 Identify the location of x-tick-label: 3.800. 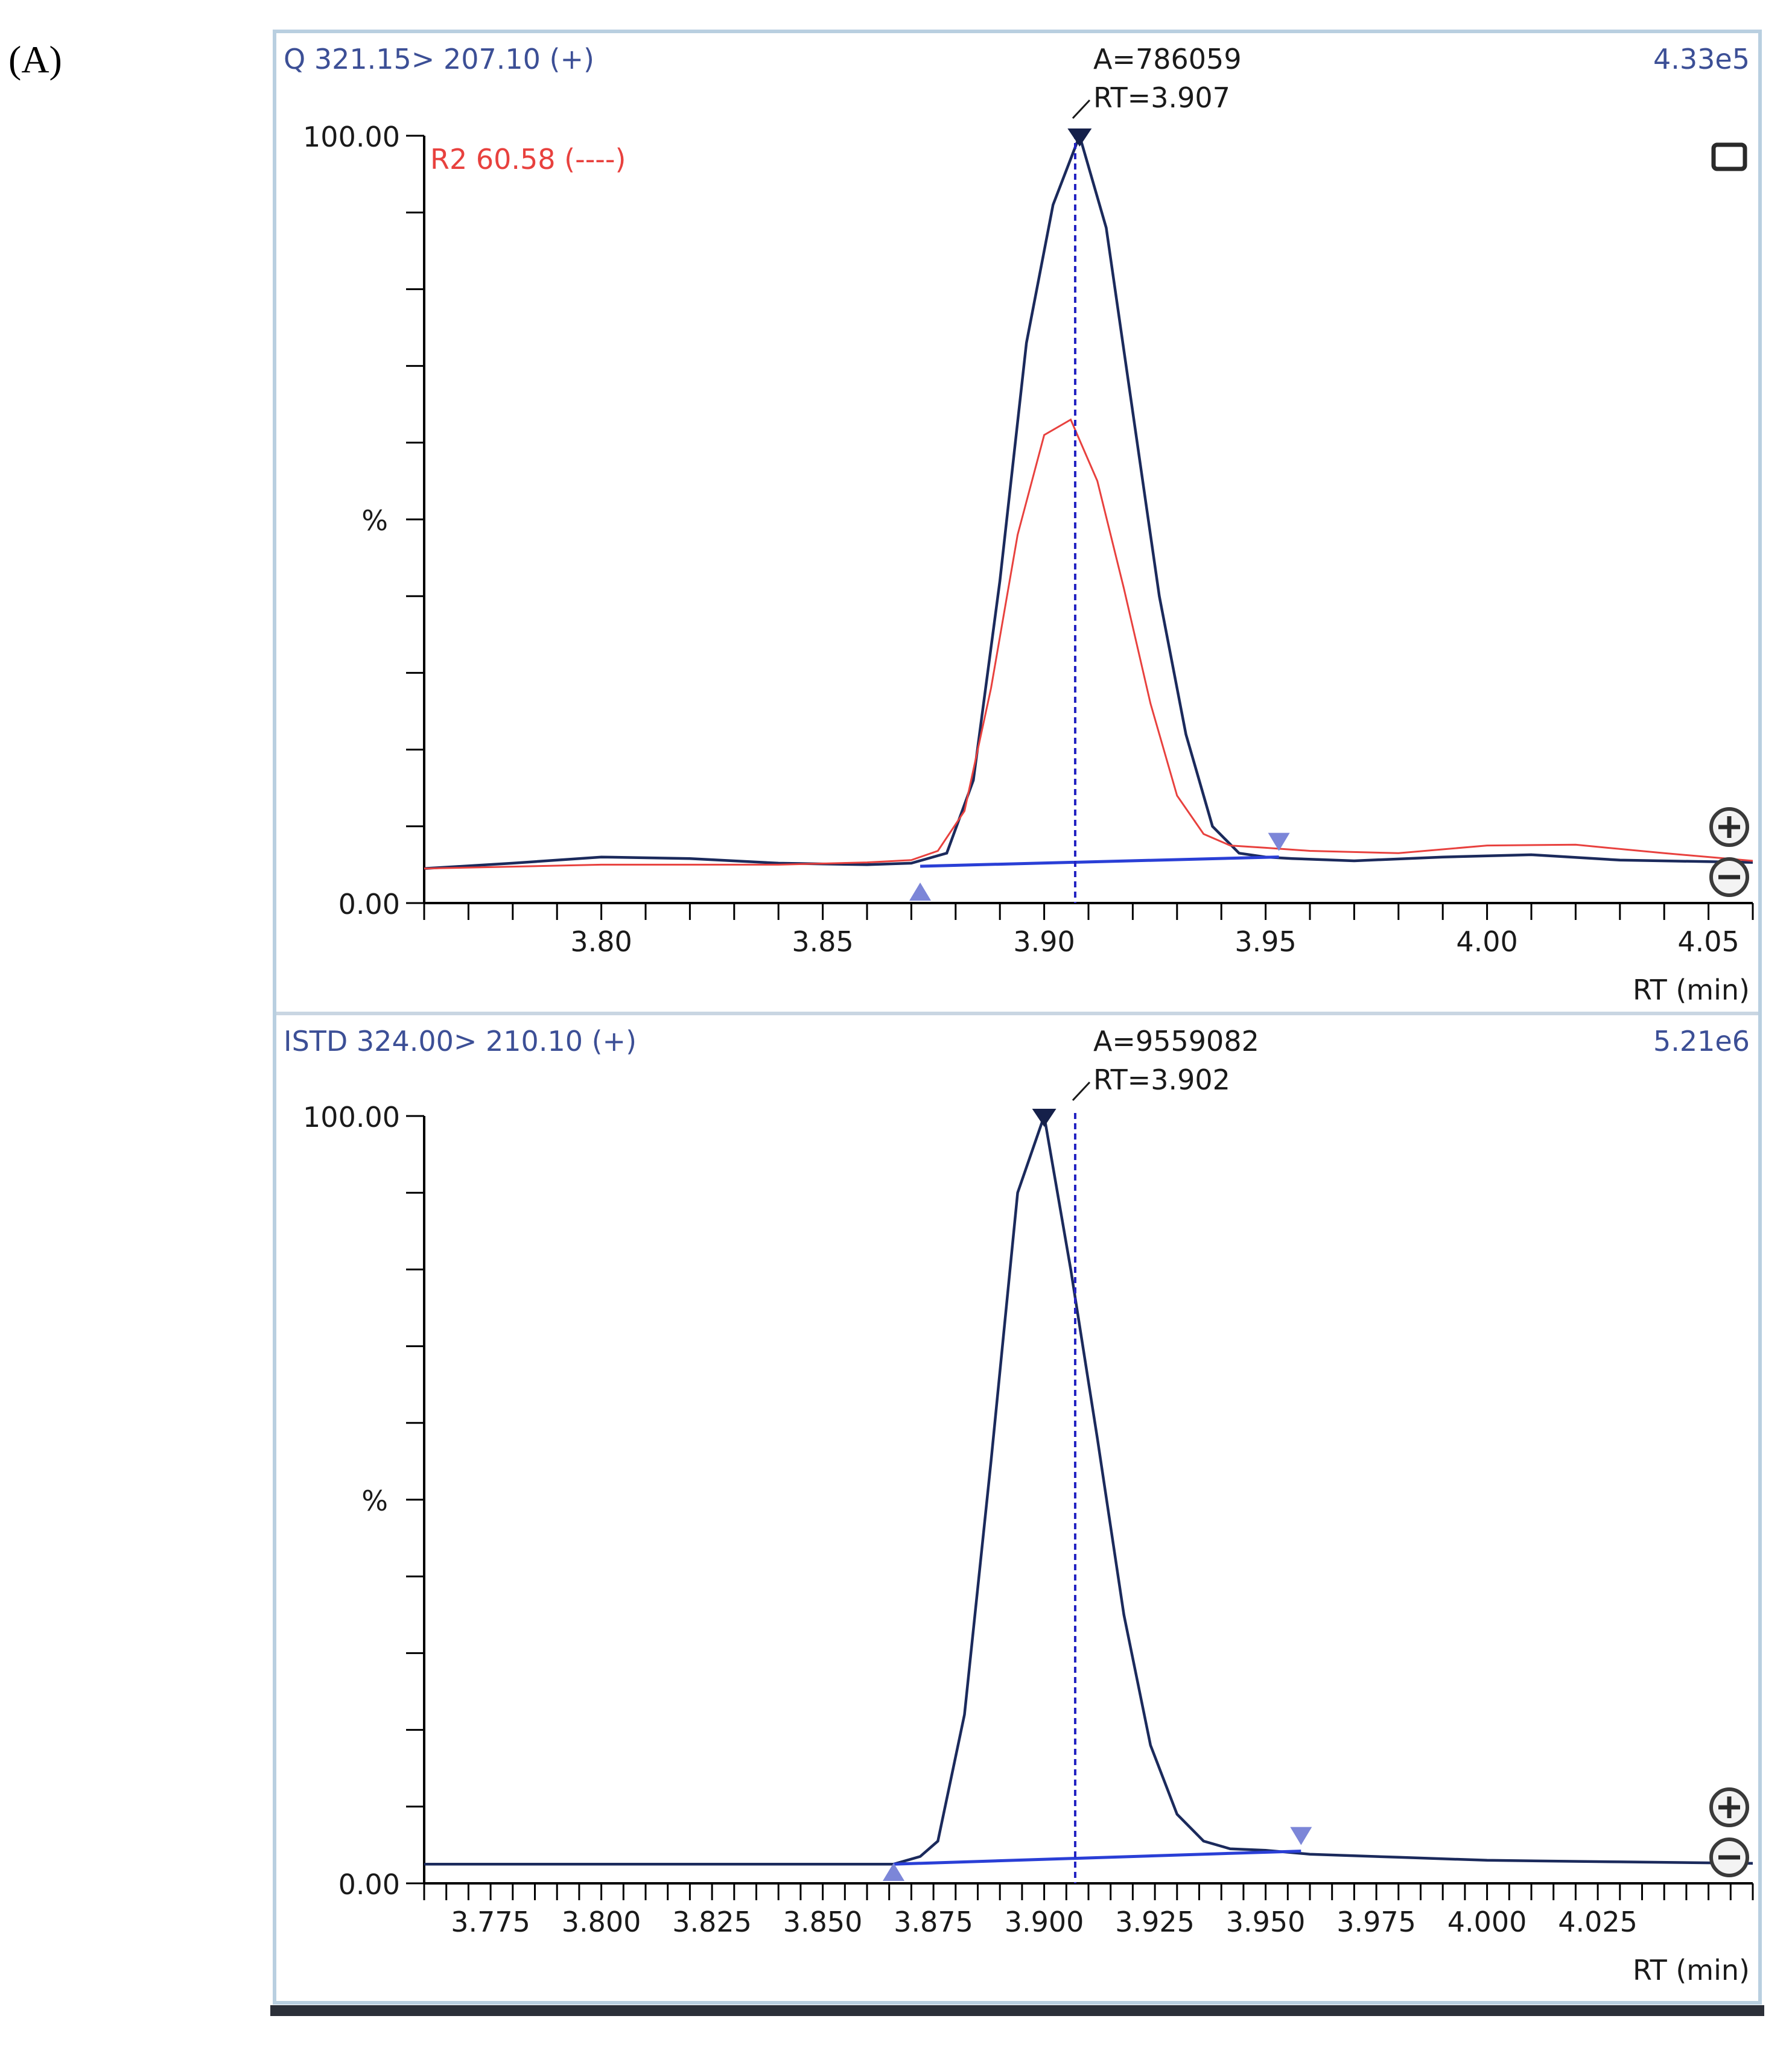
(601, 1922).